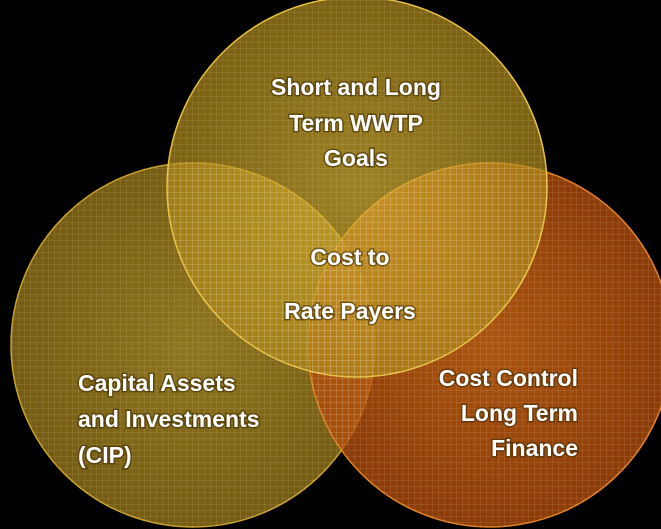 This screenshot has width=661, height=529. I want to click on label-line: Capital Assets, so click(157, 383).